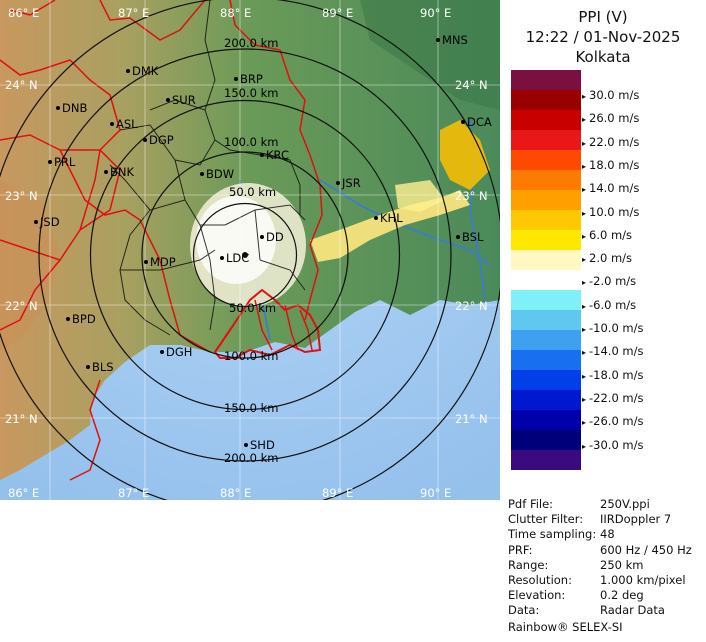 The image size is (706, 642). What do you see at coordinates (145, 71) in the screenshot?
I see `city-label: DMK` at bounding box center [145, 71].